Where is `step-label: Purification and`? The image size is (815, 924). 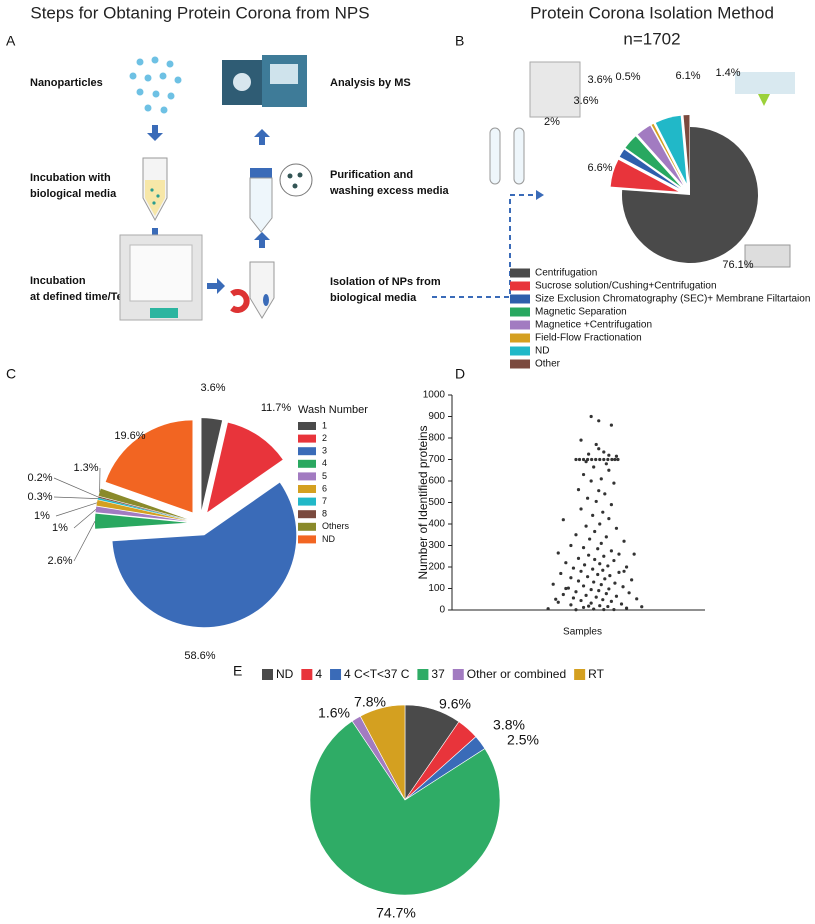 step-label: Purification and is located at coordinates (371, 175).